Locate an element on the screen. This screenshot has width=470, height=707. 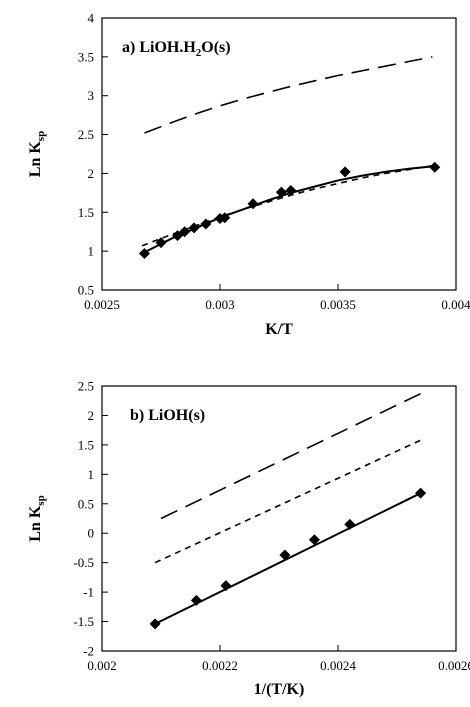
x-tick-label: 0.0022 is located at coordinates (220, 665).